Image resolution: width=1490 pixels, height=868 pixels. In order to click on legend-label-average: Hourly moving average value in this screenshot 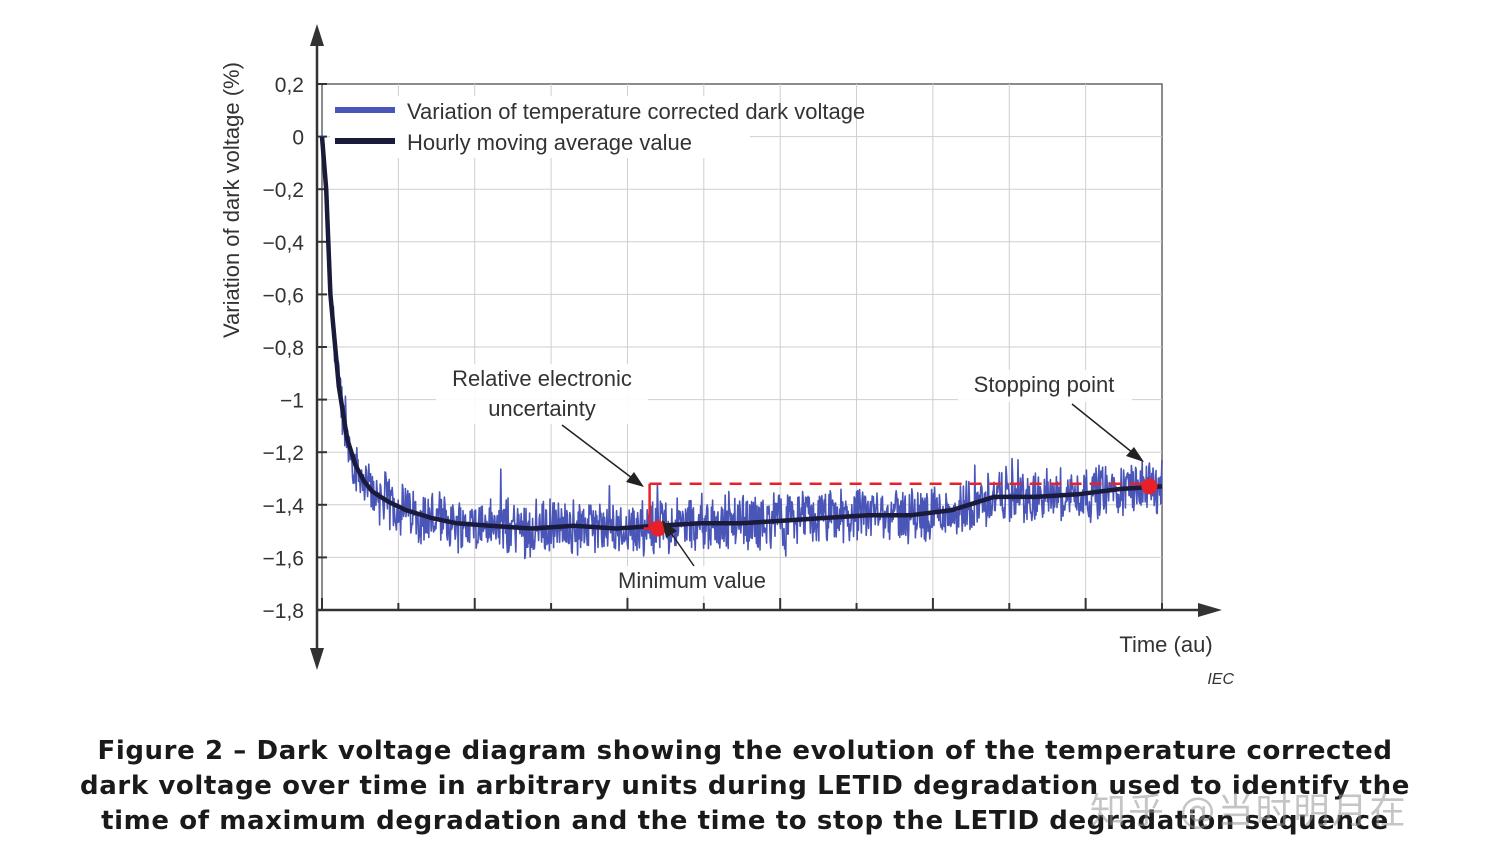, I will do `click(549, 142)`.